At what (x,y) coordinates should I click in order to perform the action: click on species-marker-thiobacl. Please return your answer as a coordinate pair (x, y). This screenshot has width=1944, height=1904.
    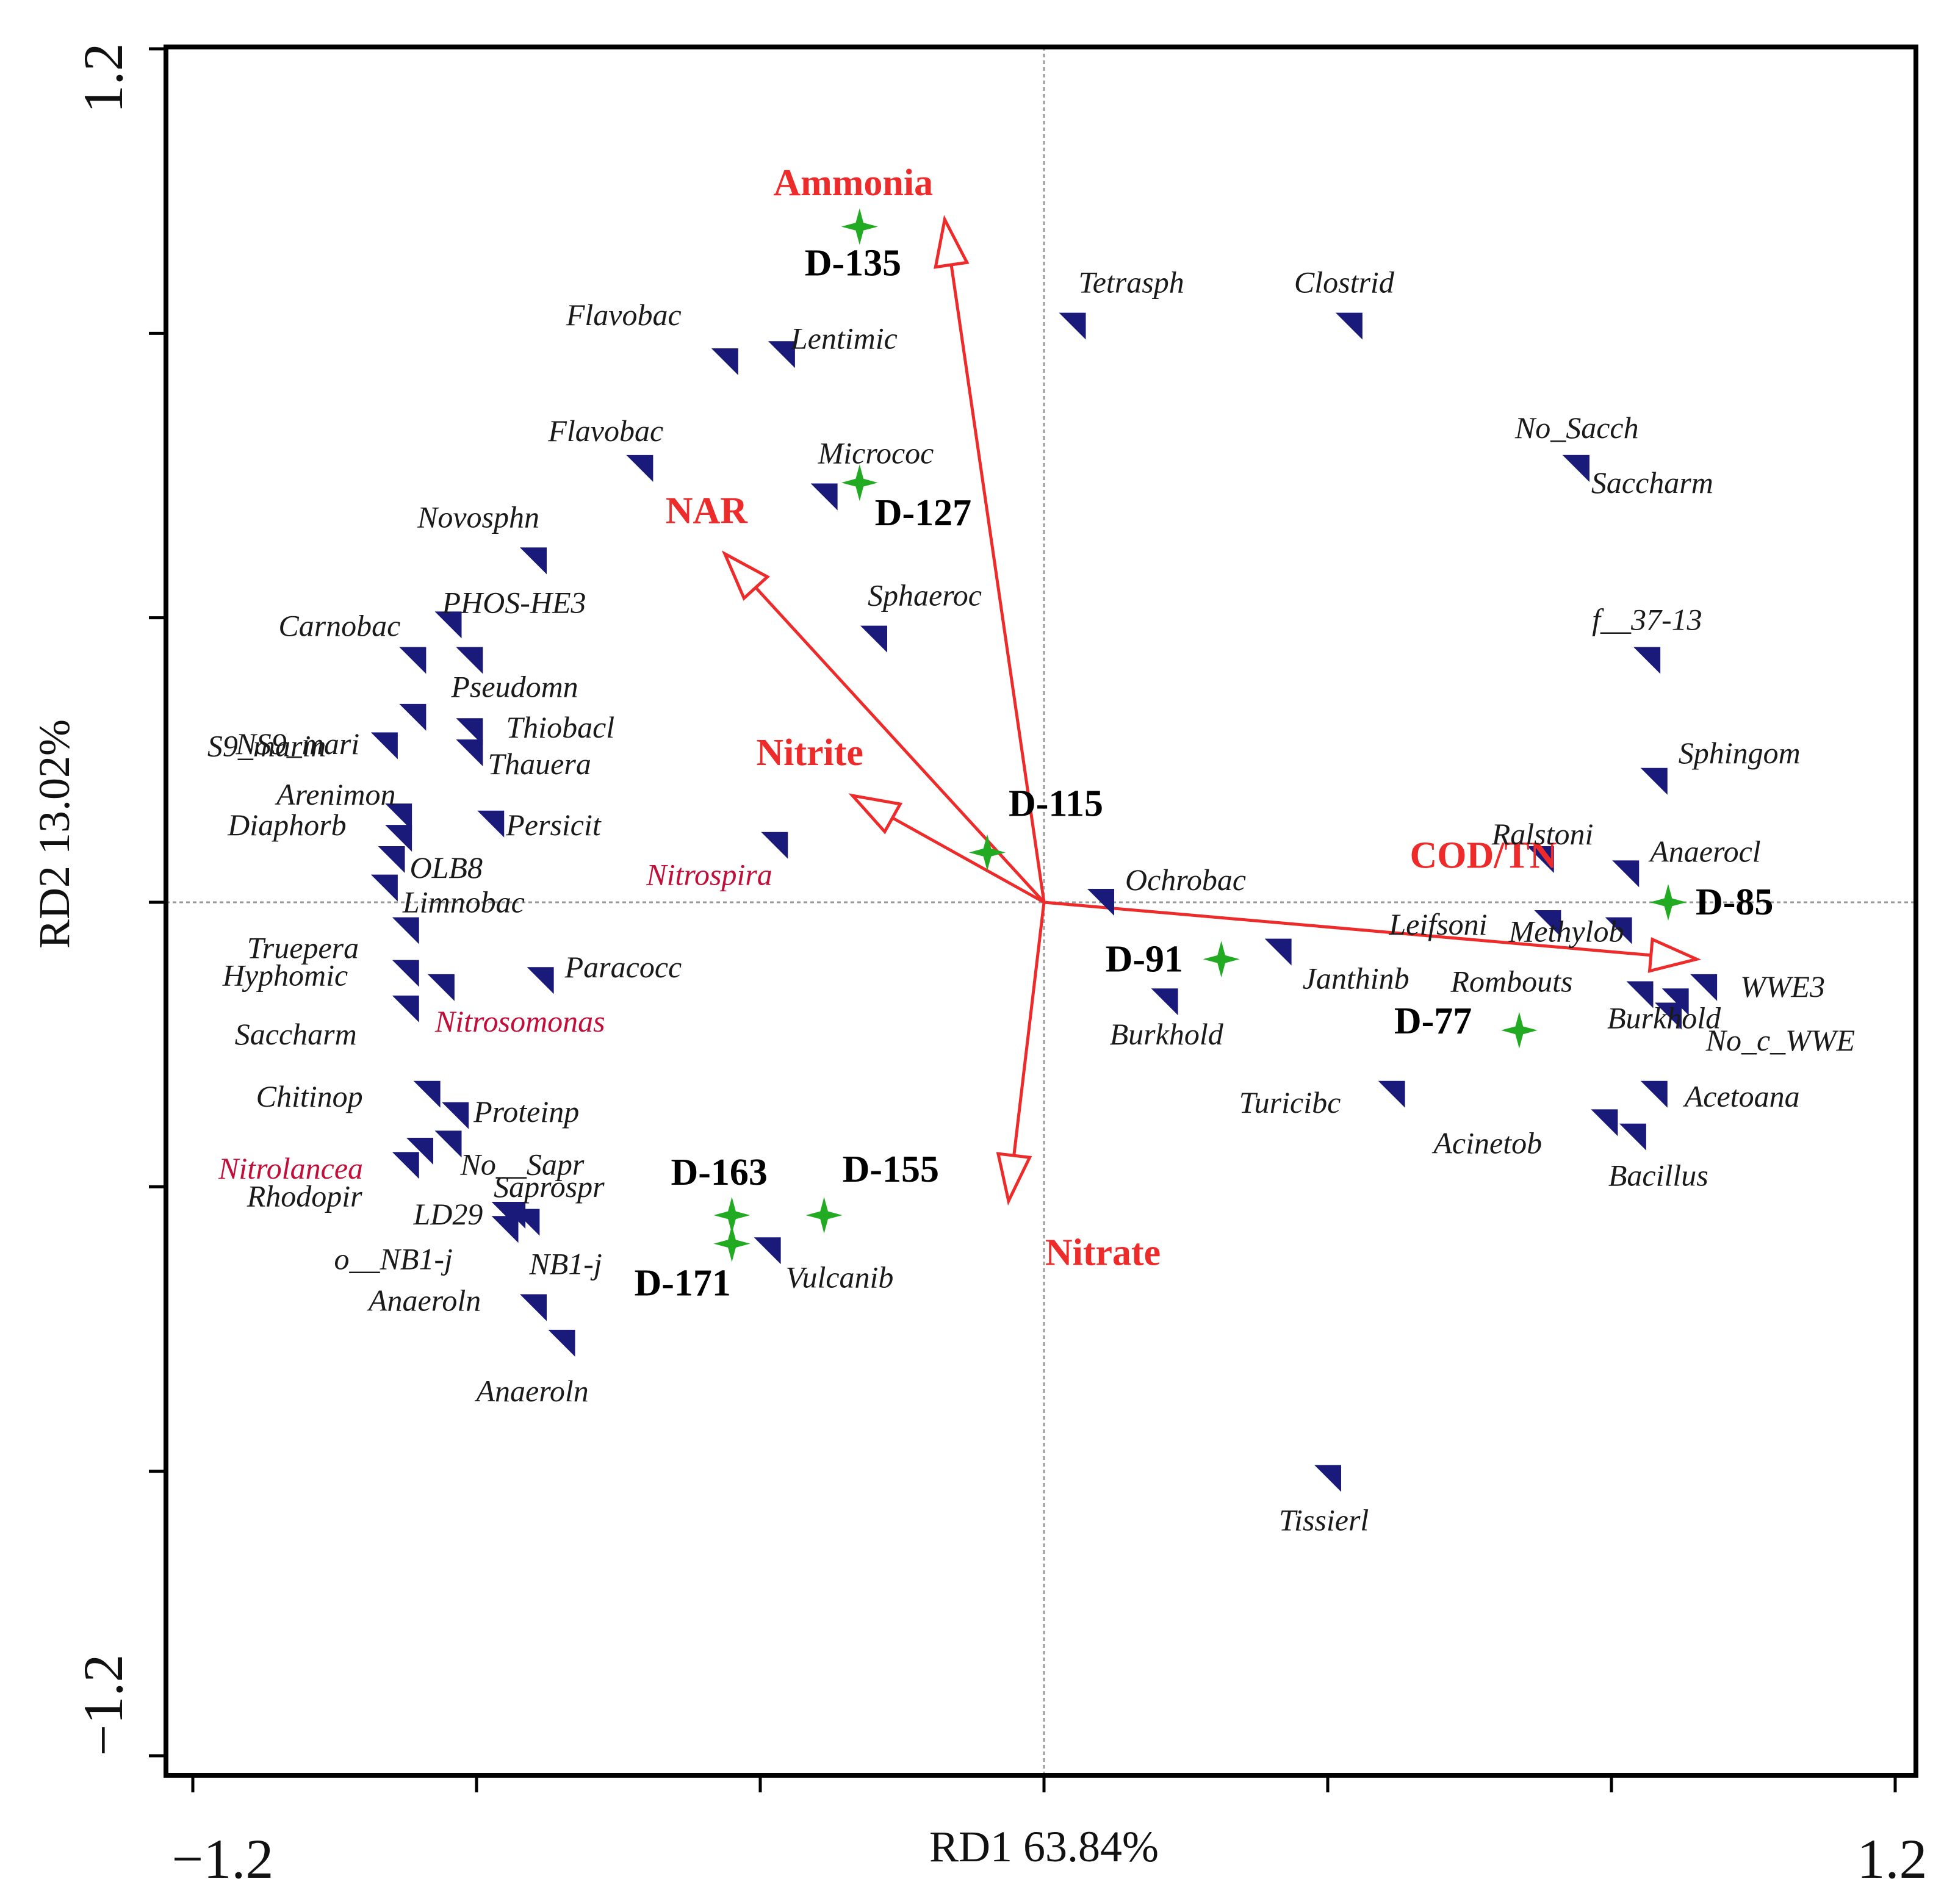
    Looking at the image, I should click on (469, 731).